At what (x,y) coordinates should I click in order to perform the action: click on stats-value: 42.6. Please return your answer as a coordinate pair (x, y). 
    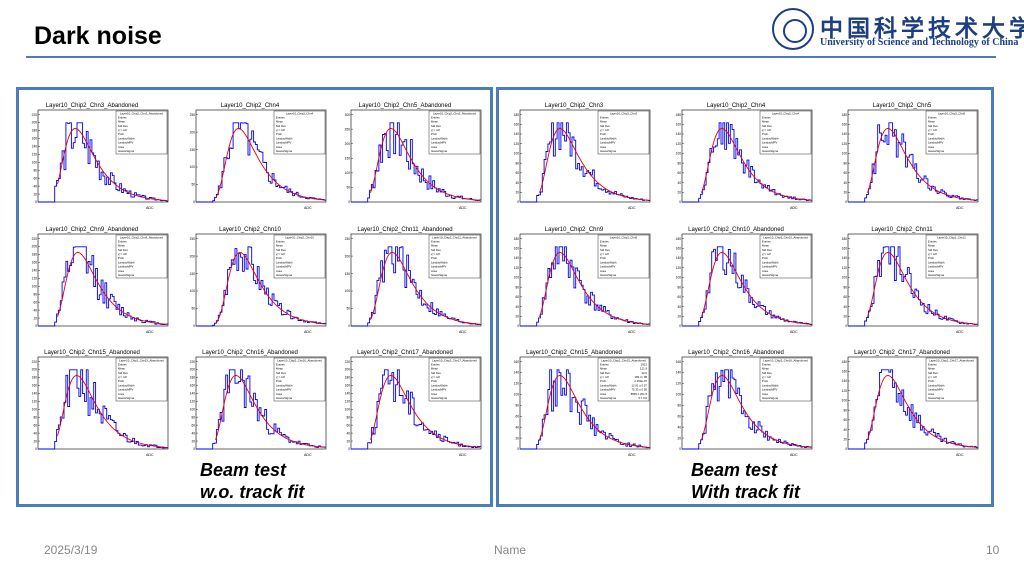
    Looking at the image, I should click on (645, 373).